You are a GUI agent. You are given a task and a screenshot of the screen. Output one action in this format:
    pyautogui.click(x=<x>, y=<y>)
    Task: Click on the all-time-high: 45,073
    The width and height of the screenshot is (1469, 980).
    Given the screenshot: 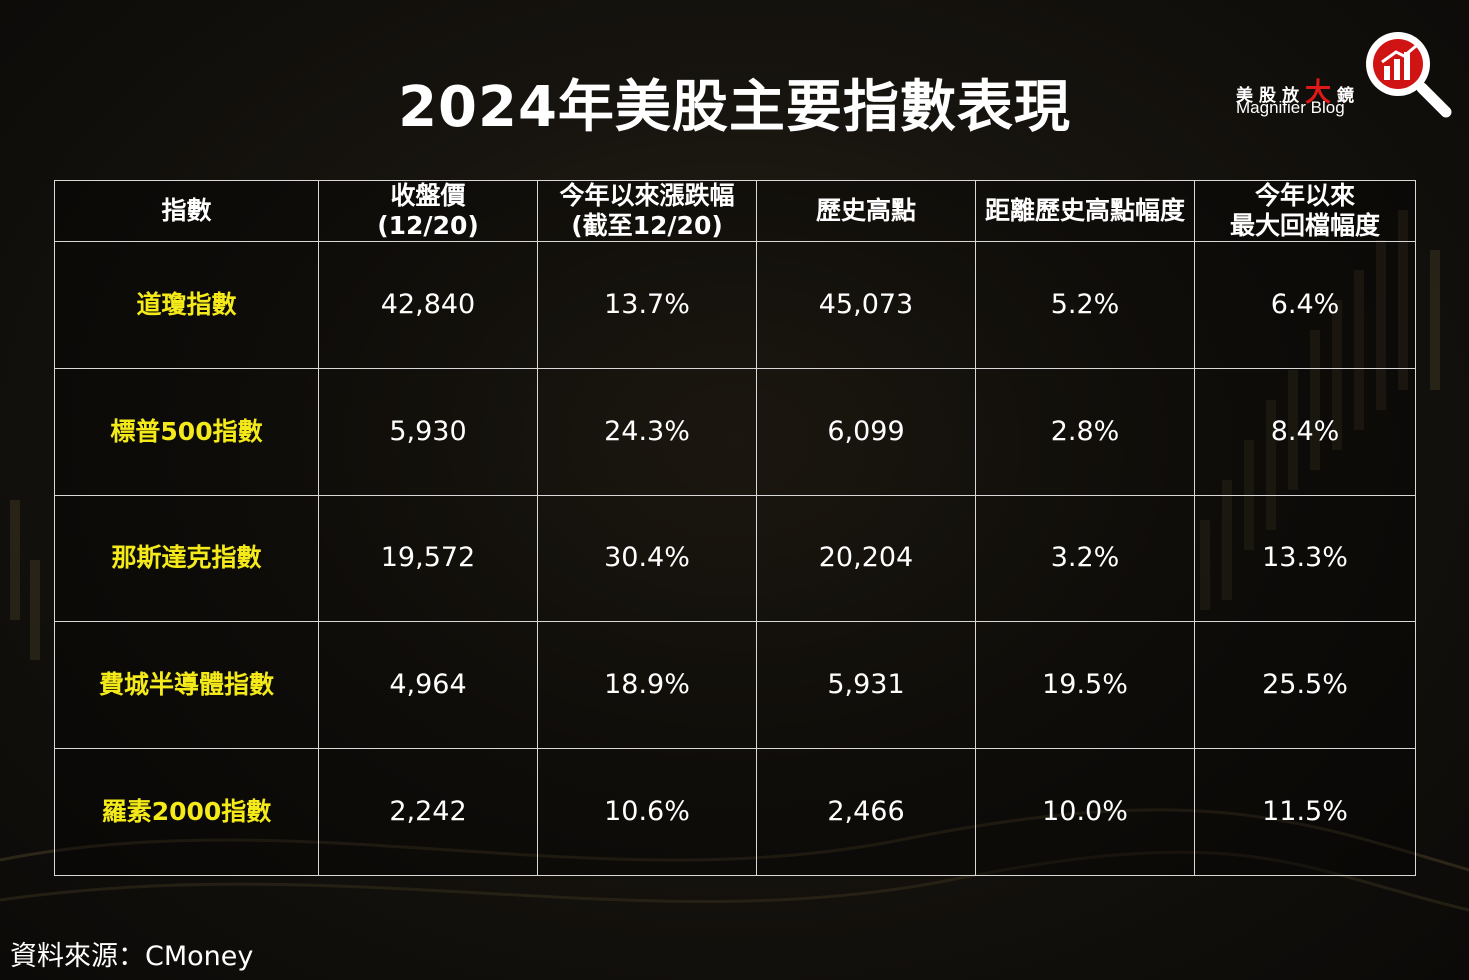 What is the action you would take?
    pyautogui.click(x=866, y=305)
    